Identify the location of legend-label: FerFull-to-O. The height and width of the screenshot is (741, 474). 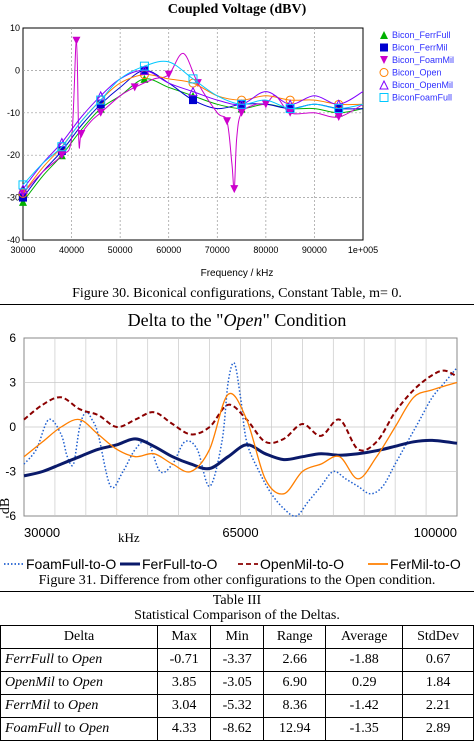
(180, 564).